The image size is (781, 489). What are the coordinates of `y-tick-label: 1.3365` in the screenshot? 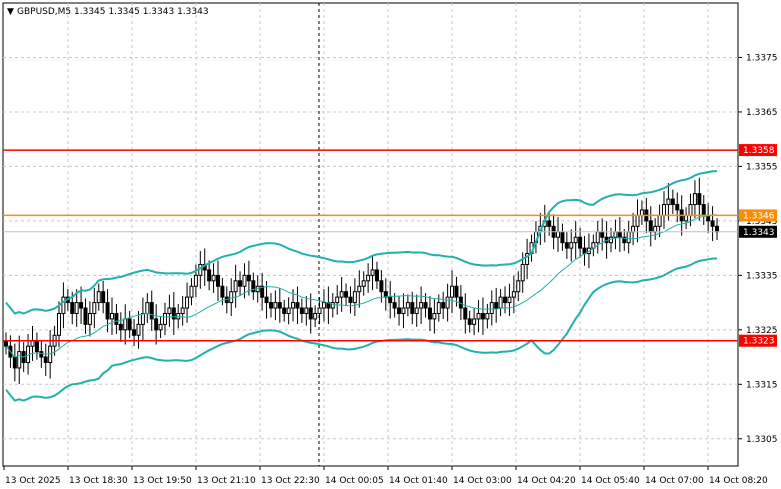 It's located at (762, 113).